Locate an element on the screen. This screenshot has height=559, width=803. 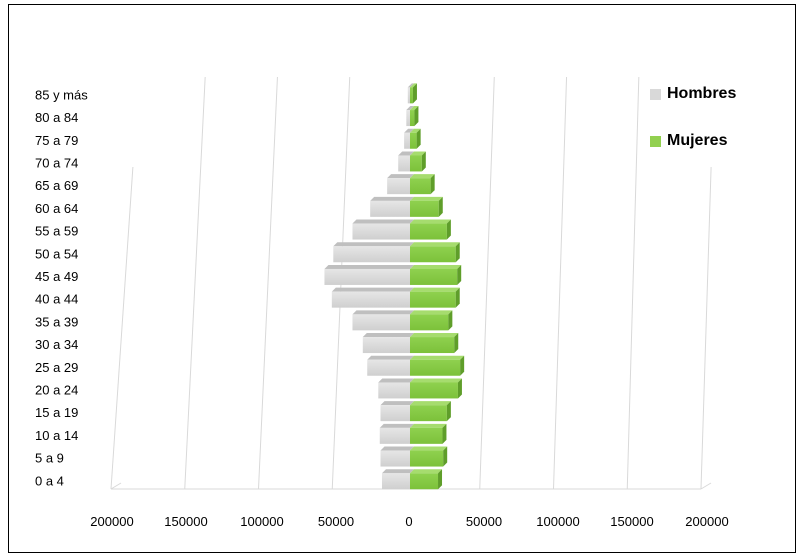
category-label: 75 a 79 is located at coordinates (56, 140).